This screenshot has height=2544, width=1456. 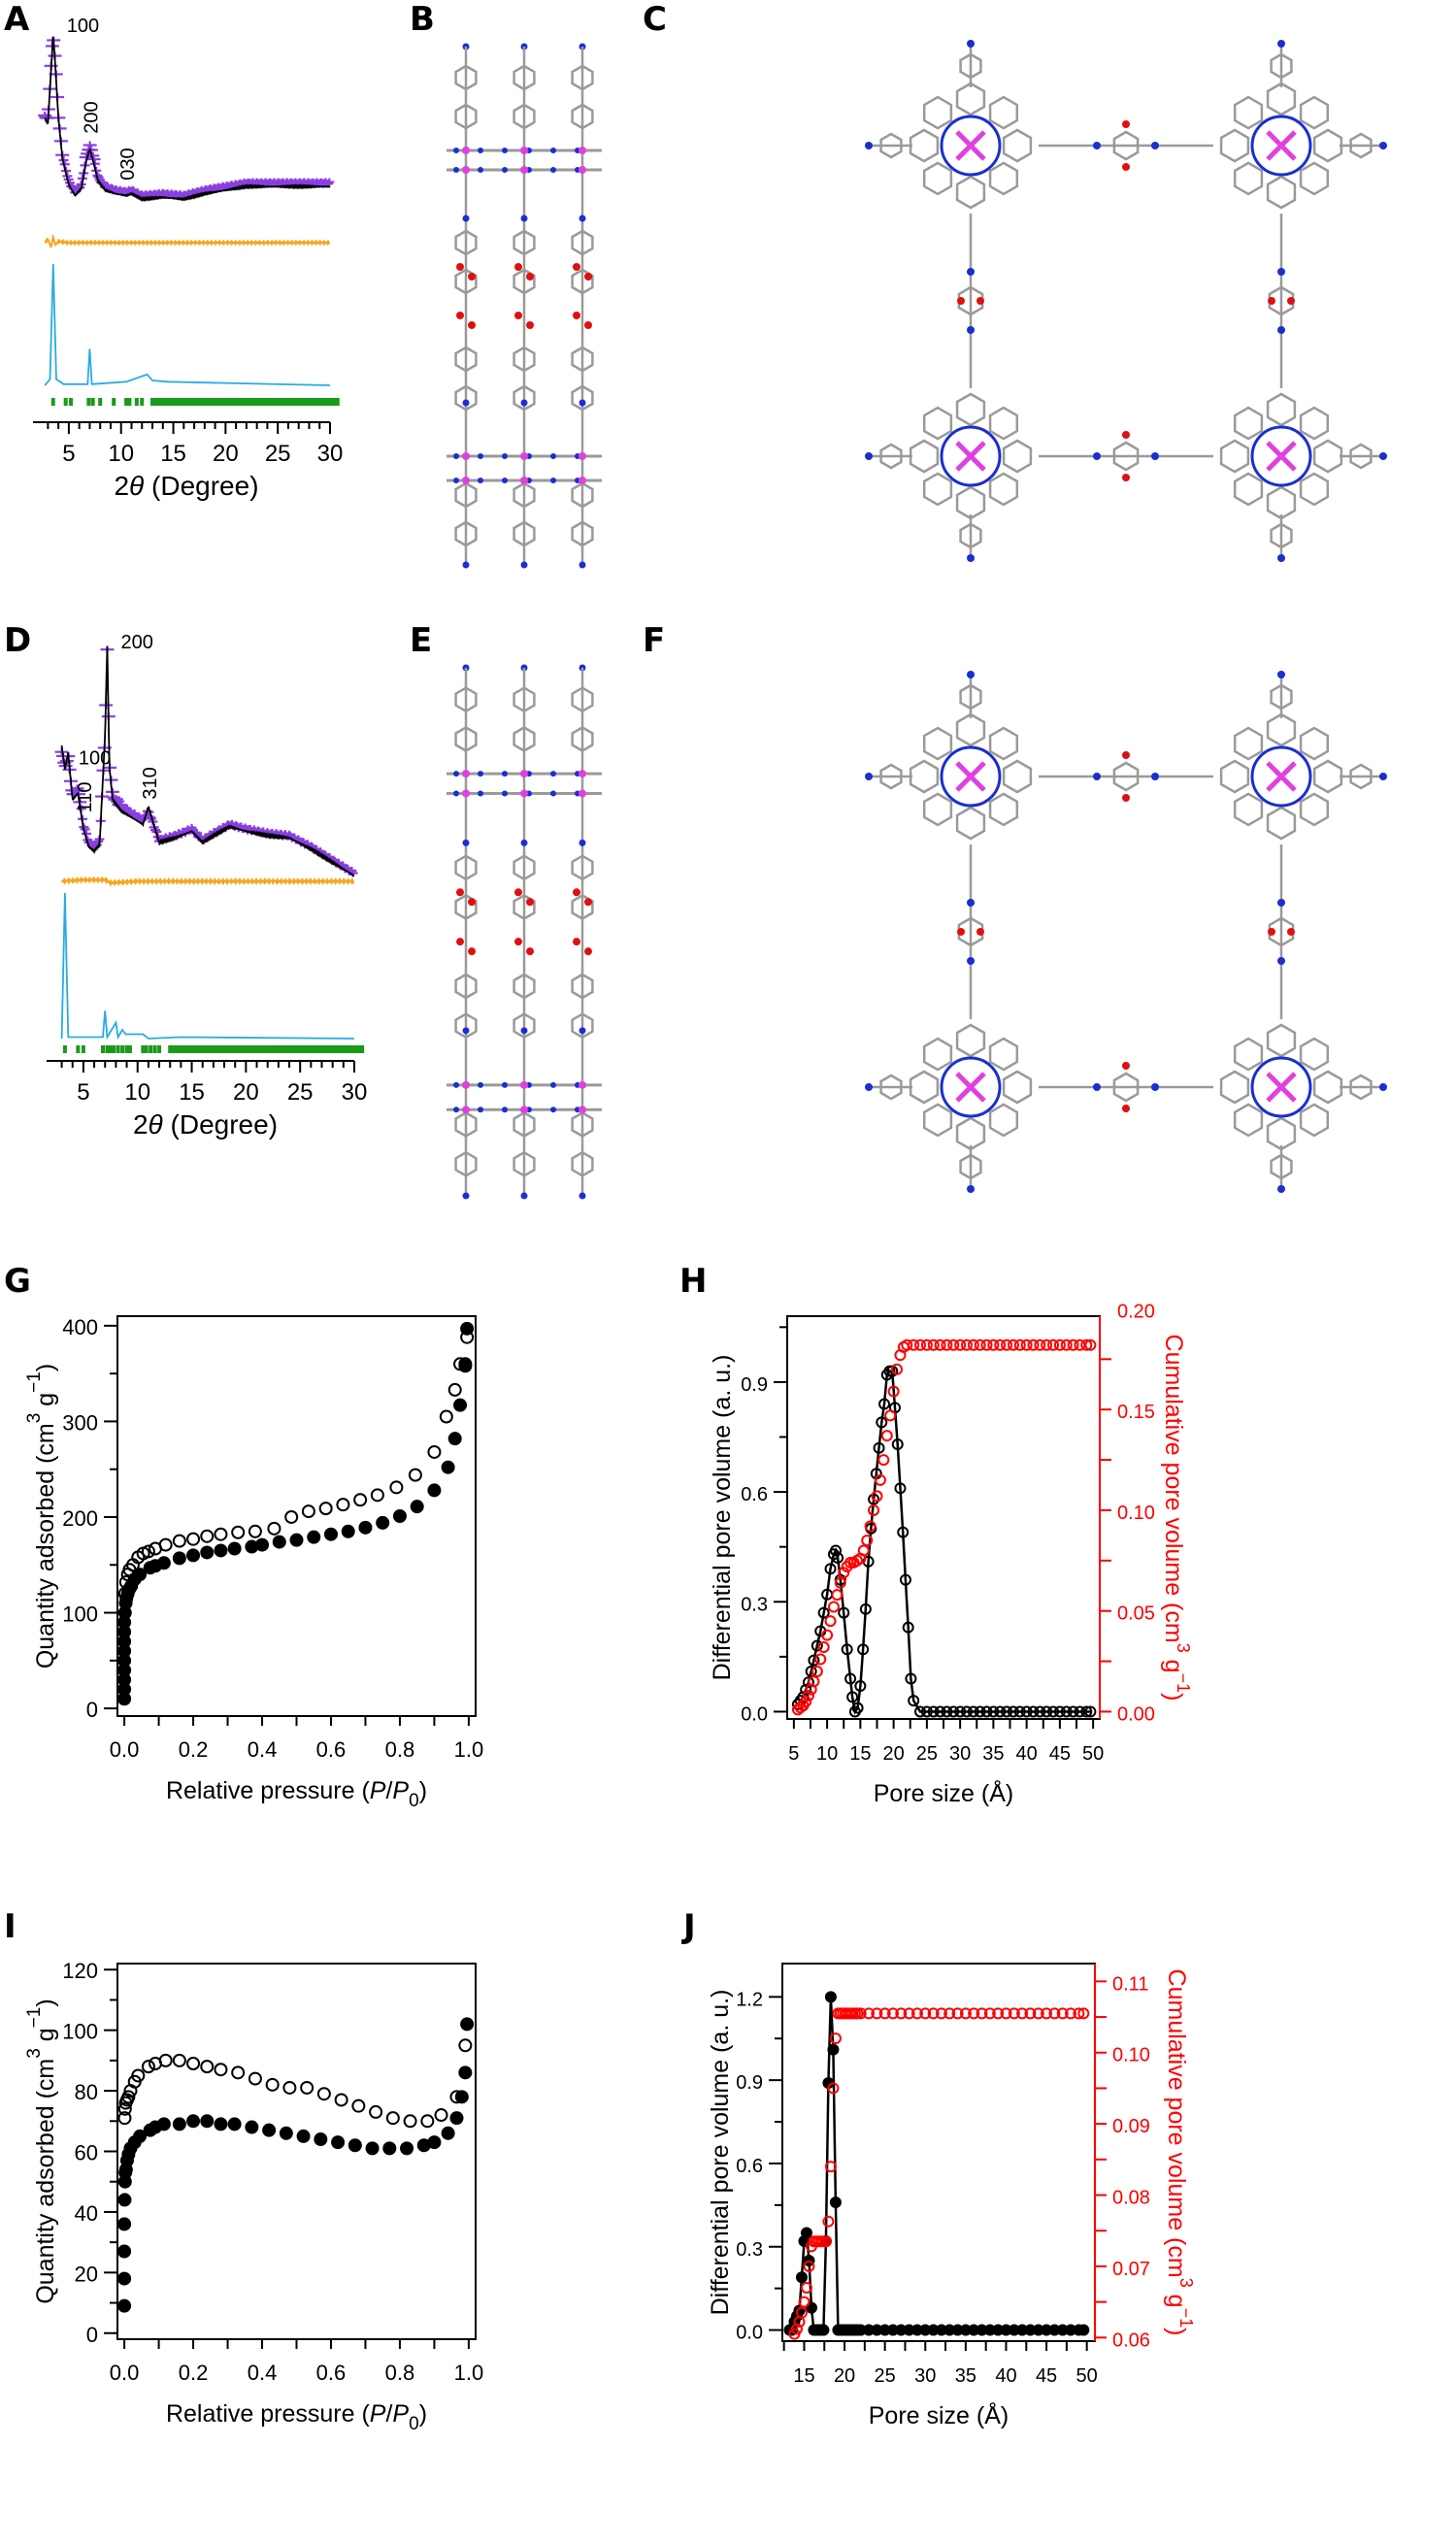 I want to click on x-tick-label: 15, so click(x=192, y=1092).